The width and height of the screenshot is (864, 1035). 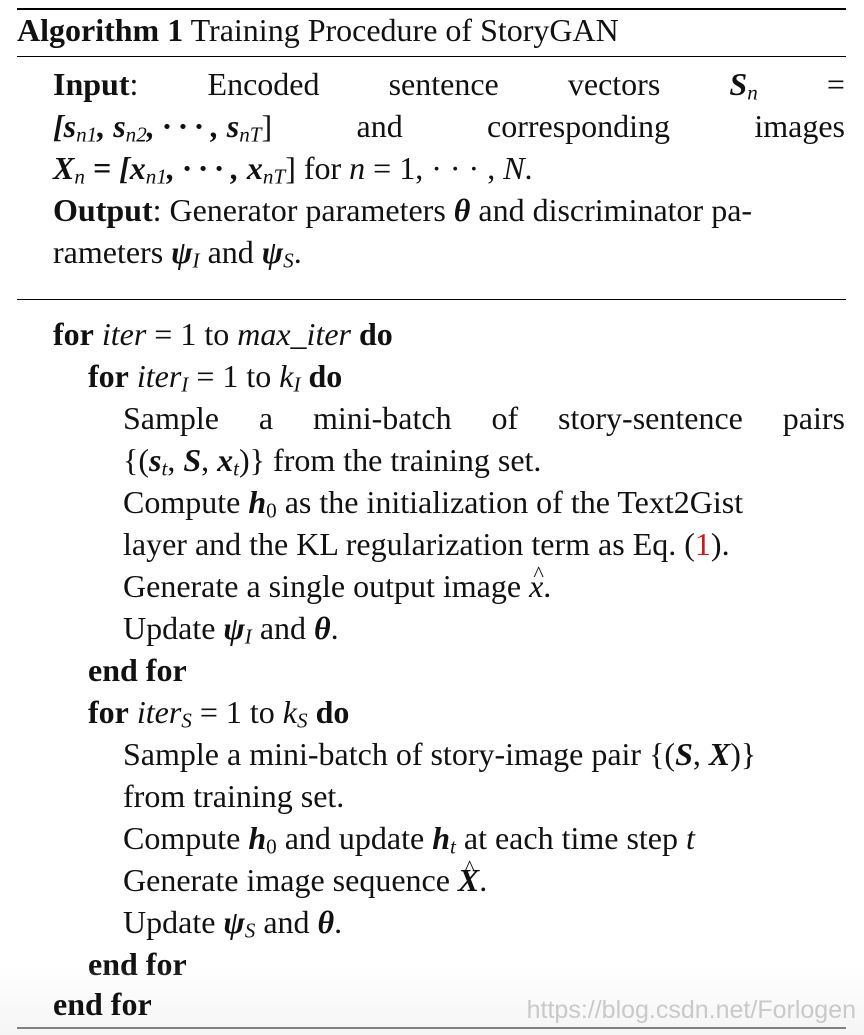 I want to click on code-text: at each time step, so click(x=570, y=838).